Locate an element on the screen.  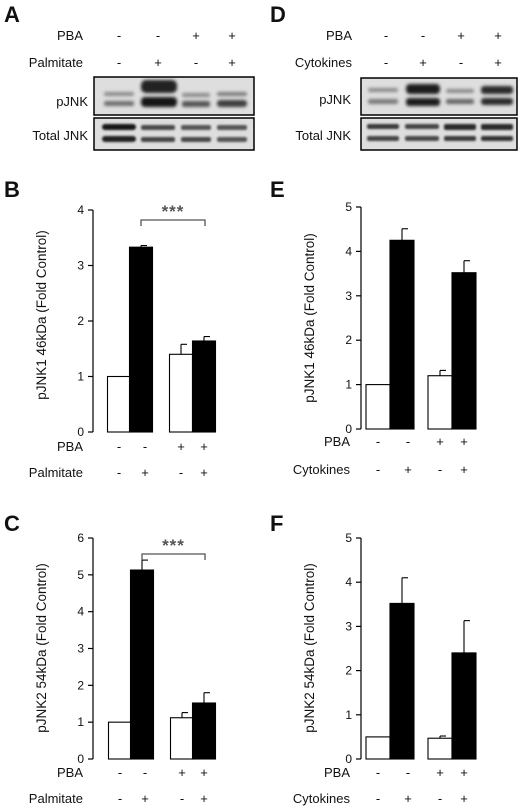
panel-label-e: E is located at coordinates (277, 189).